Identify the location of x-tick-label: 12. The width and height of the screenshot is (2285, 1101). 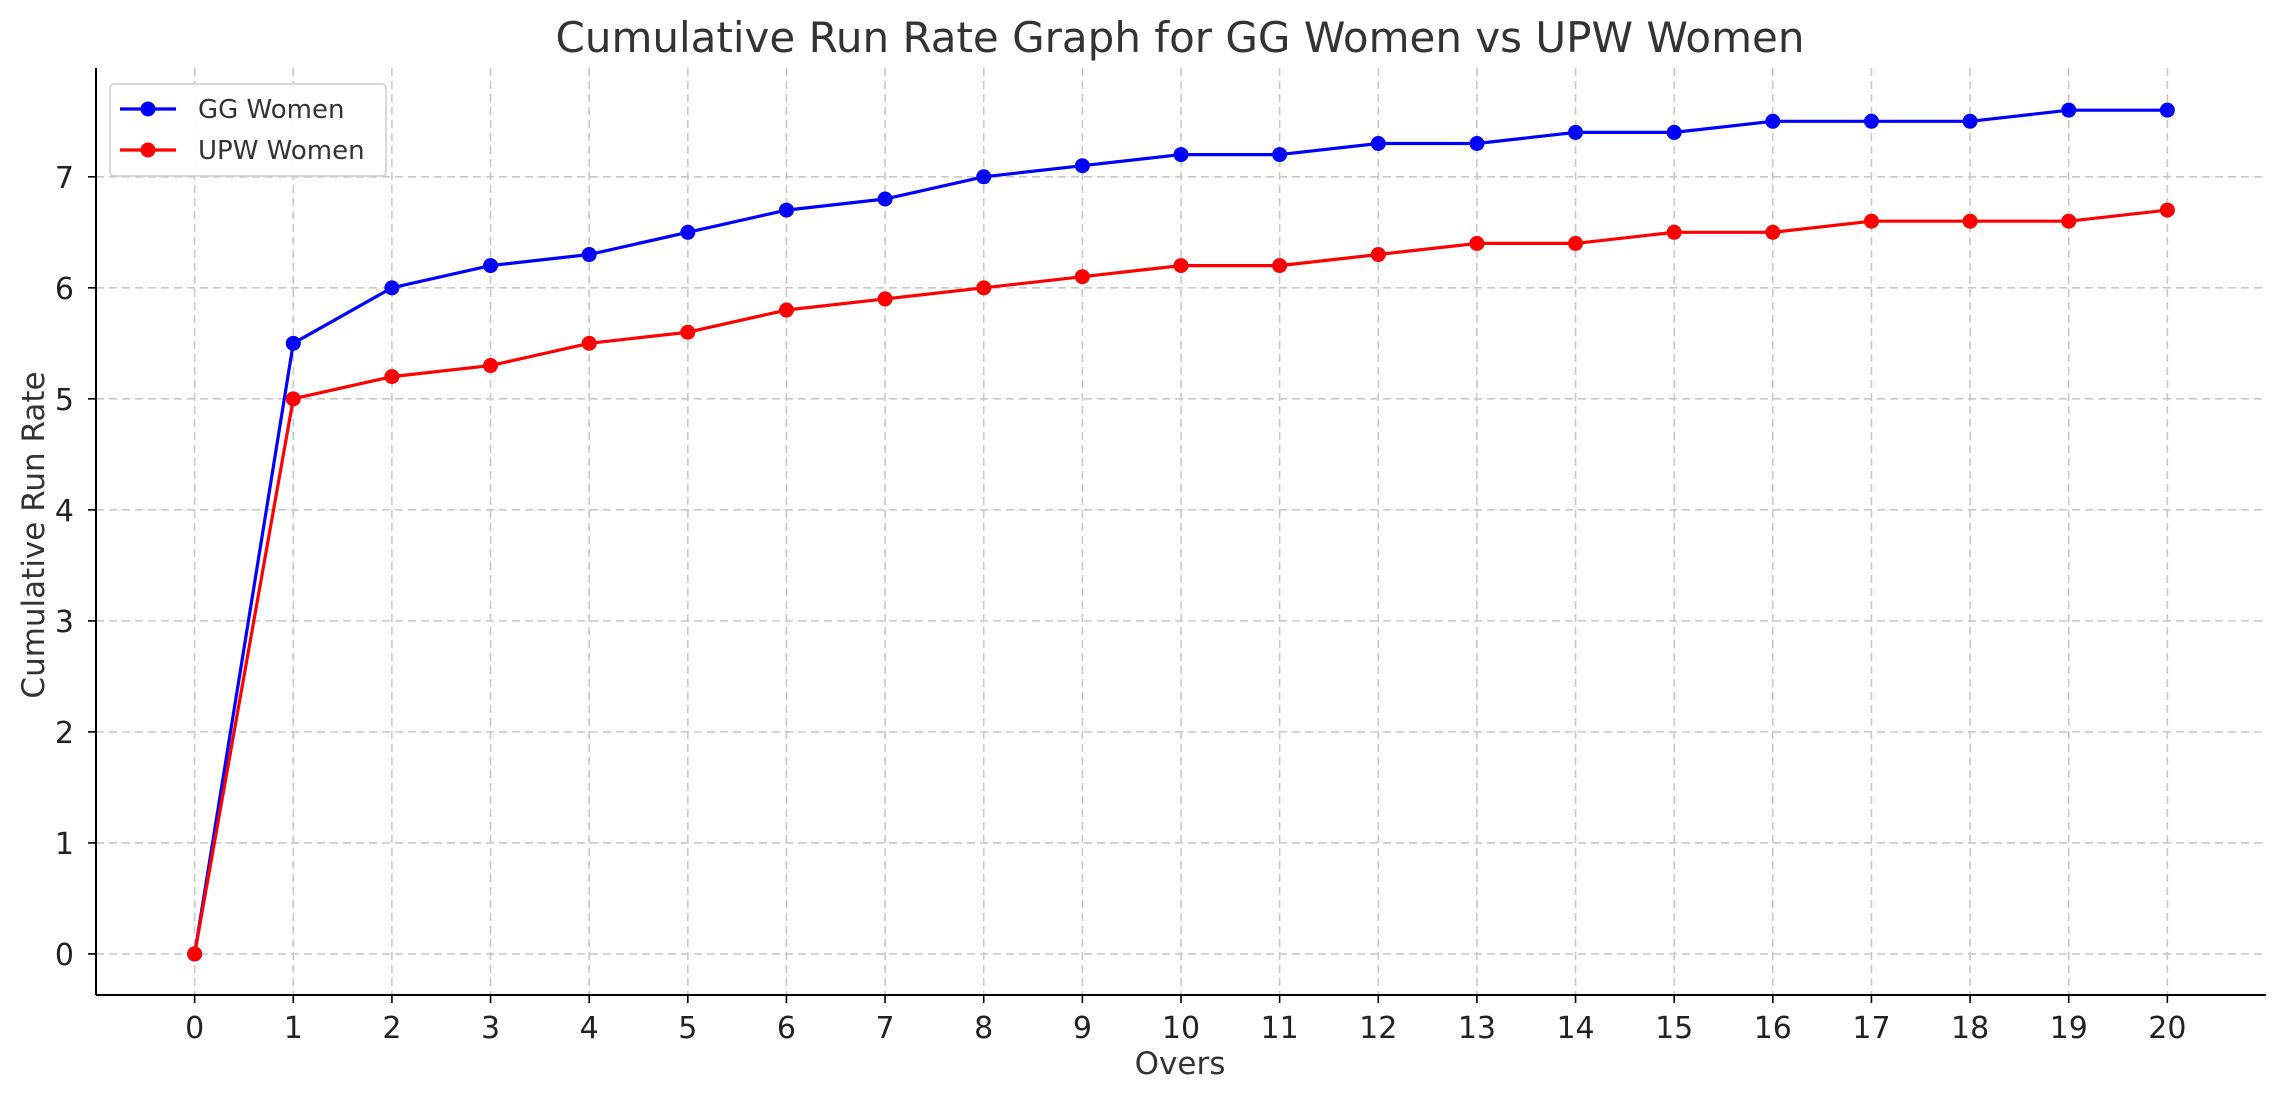
(1378, 1028).